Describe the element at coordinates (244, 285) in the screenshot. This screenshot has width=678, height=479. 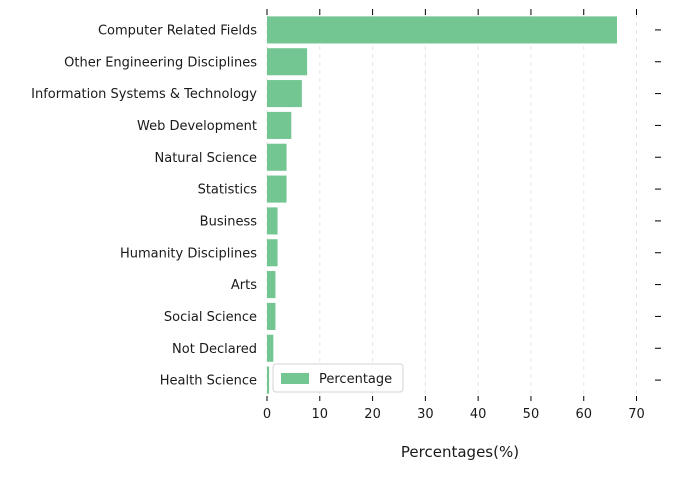
I see `category-label: Arts` at that location.